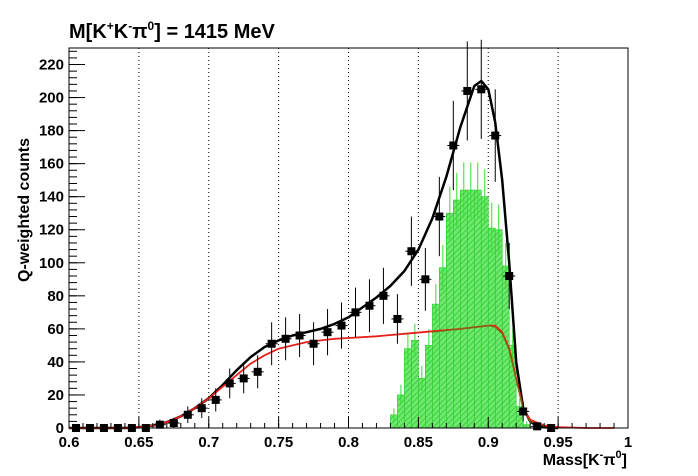 This screenshot has width=698, height=476. I want to click on y-tick-label: 40, so click(55, 362).